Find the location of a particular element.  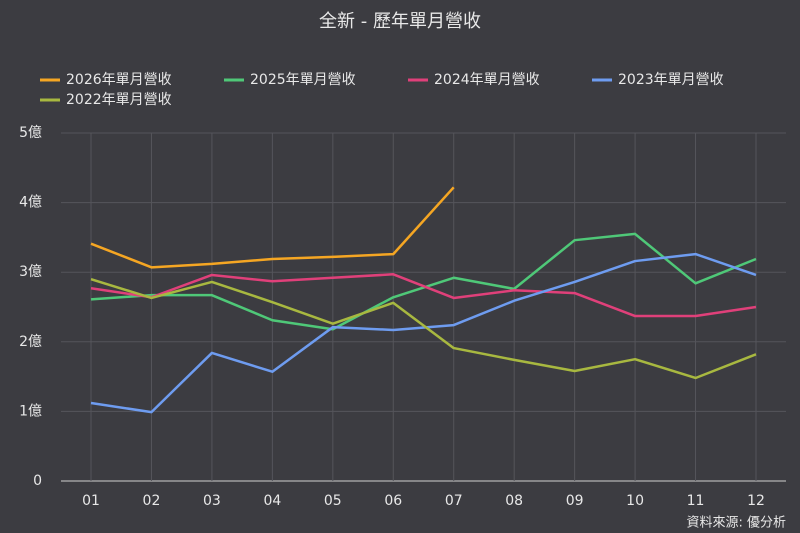

x-tick-label: 01 is located at coordinates (91, 501).